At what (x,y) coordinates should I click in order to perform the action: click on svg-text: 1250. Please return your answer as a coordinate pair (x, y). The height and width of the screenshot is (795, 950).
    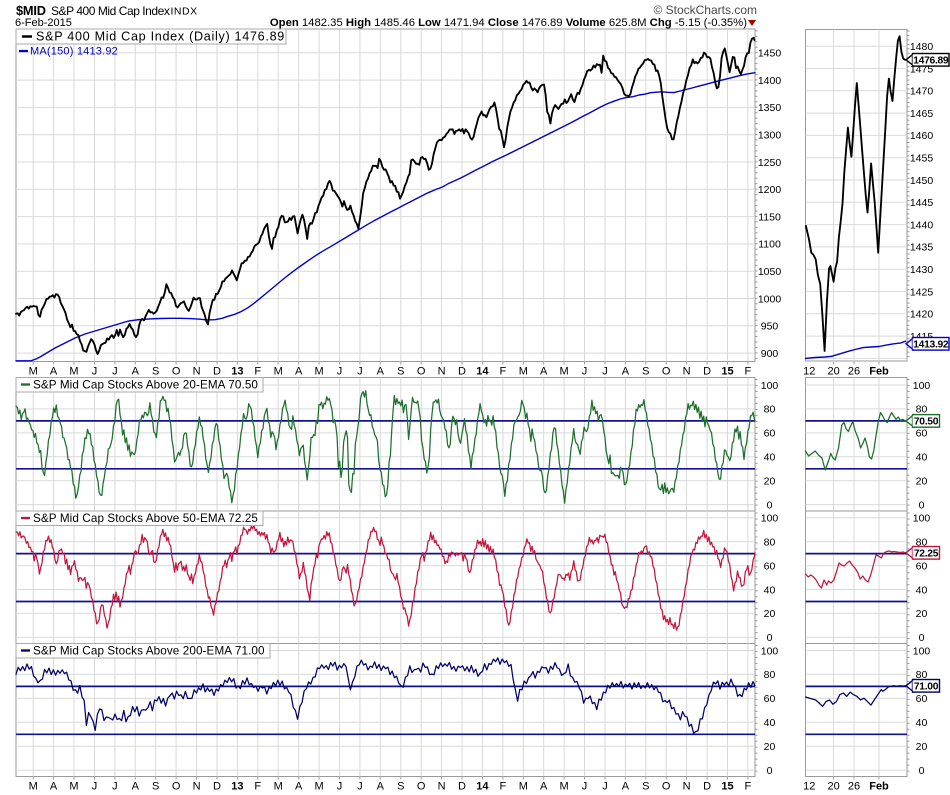
    Looking at the image, I should click on (770, 163).